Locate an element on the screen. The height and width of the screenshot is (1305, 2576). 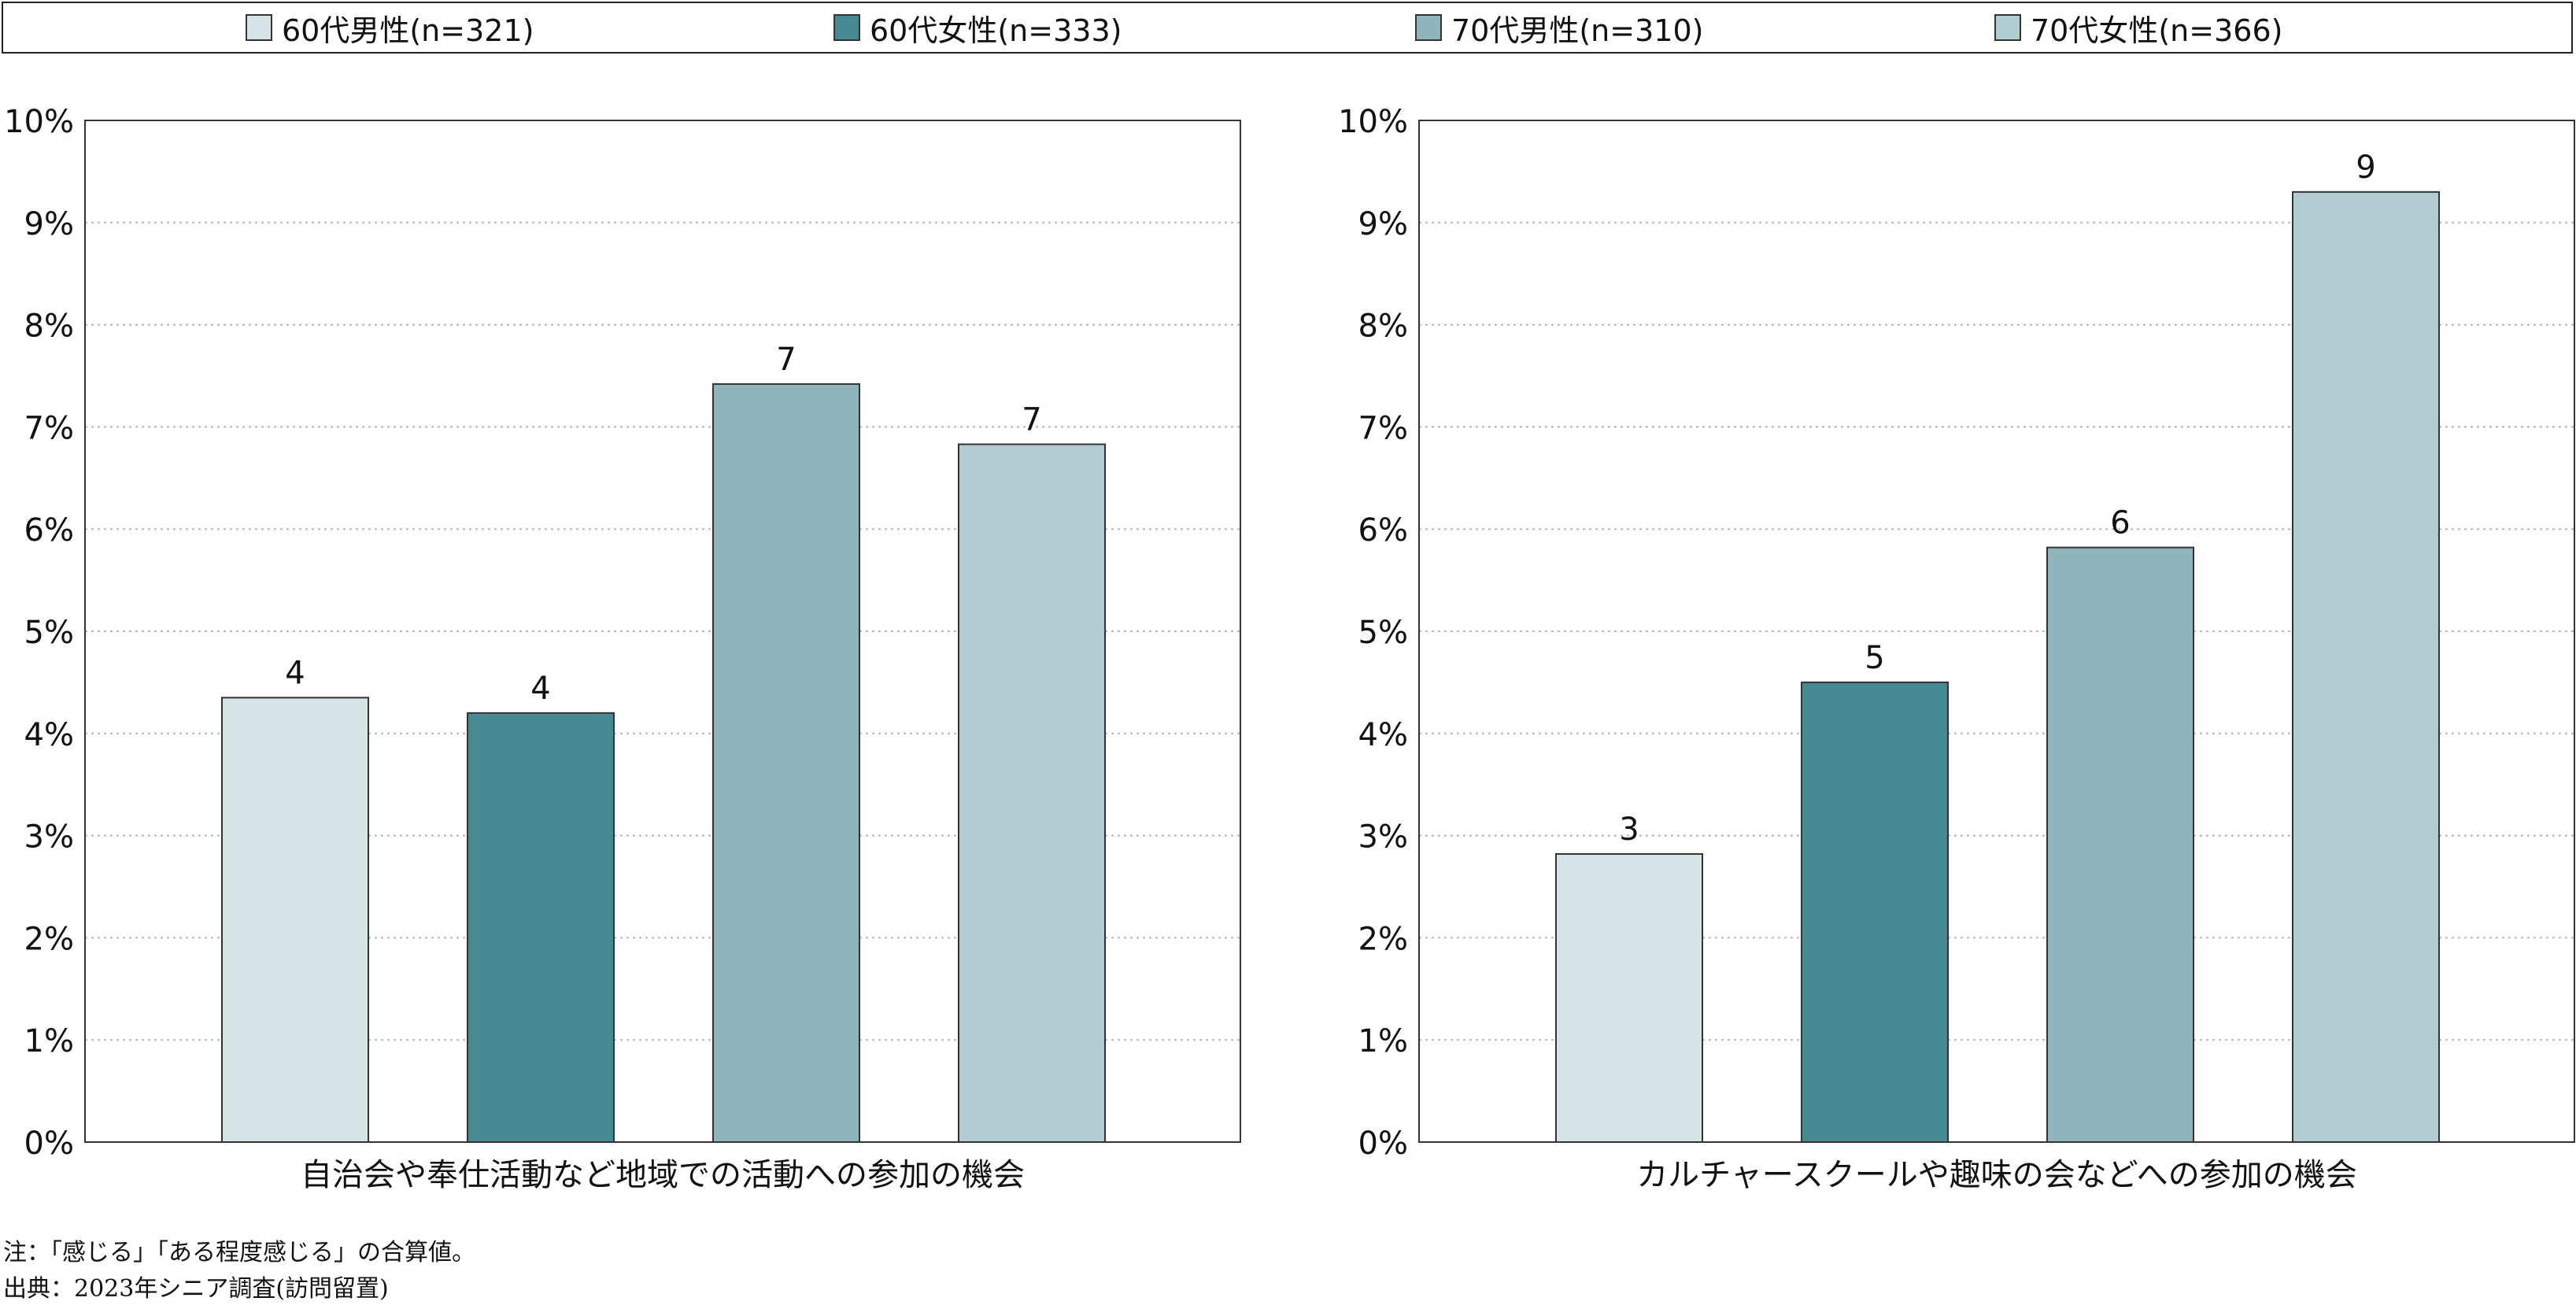
chart-note: 注：「感じる」「ある程度感じる」の合算値。 is located at coordinates (239, 1252).